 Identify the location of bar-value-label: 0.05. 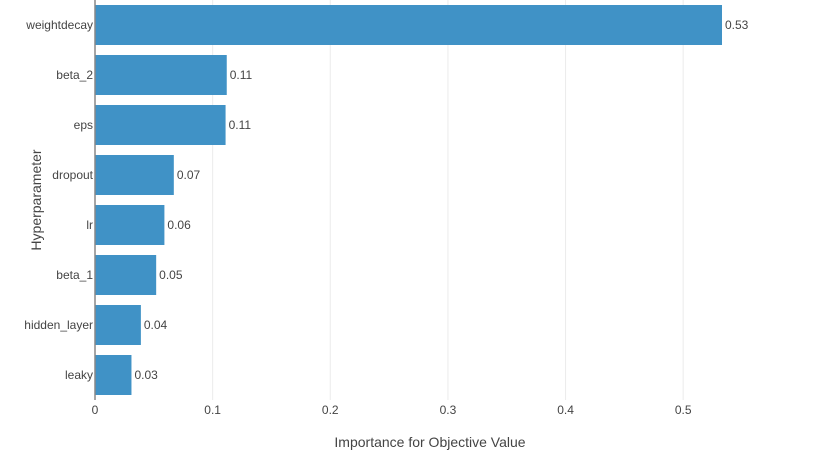
(171, 275).